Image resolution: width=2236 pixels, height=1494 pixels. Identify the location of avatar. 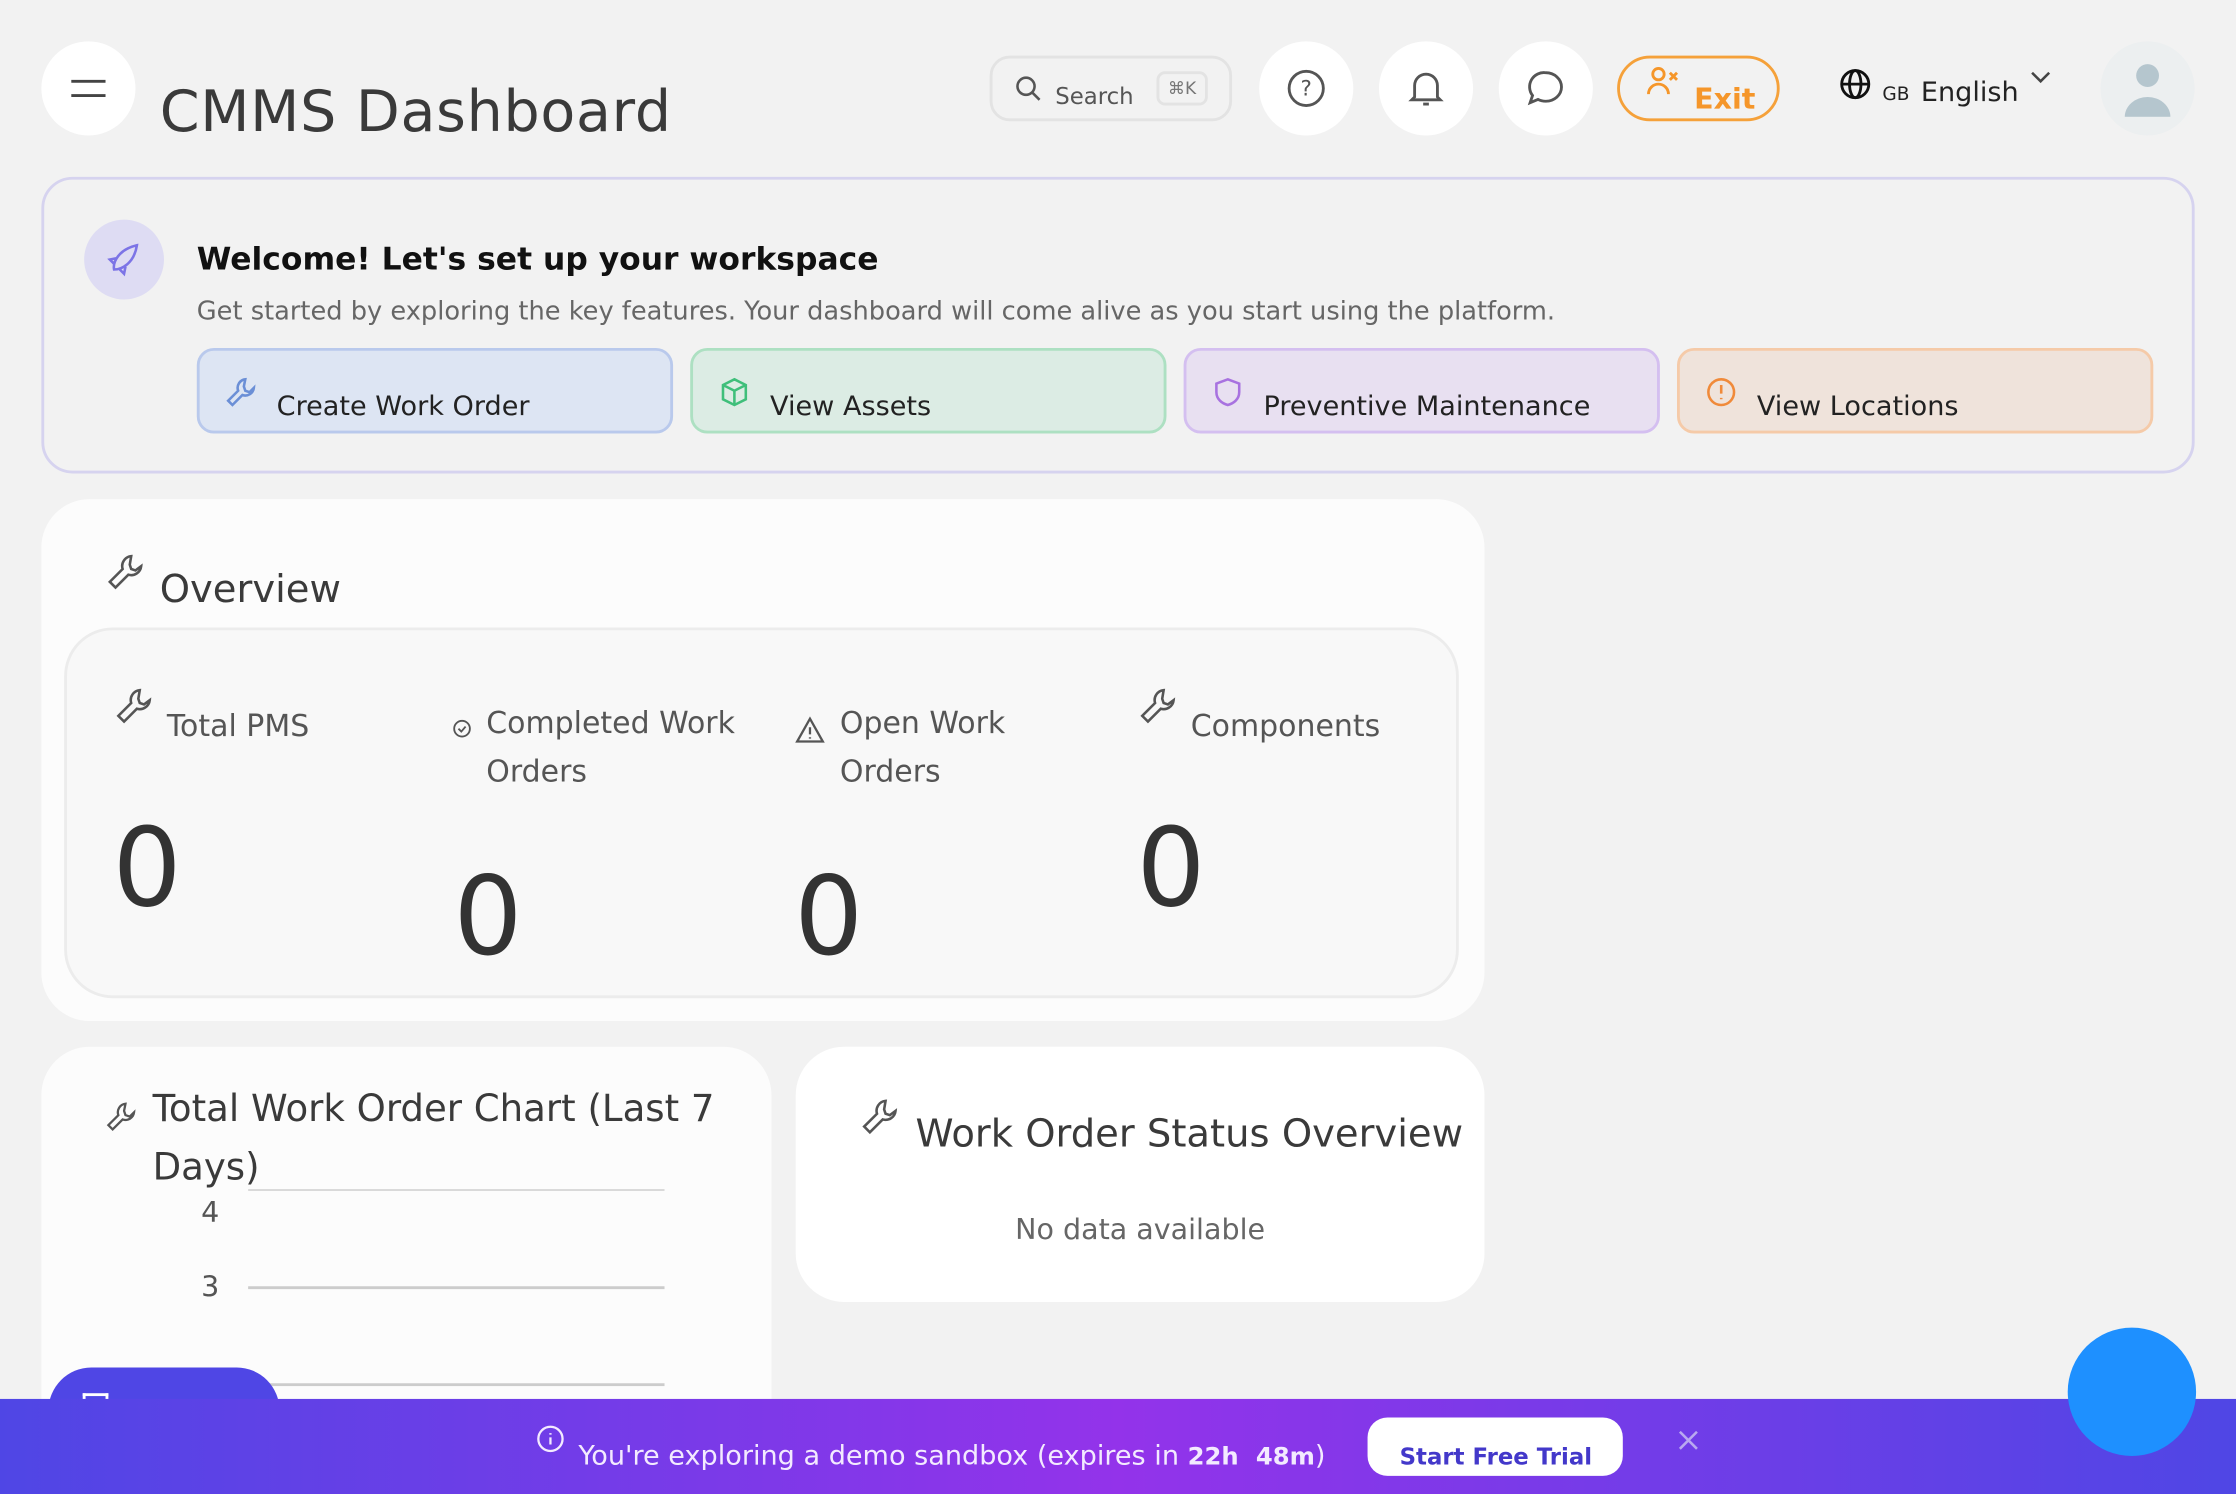
(2147, 88).